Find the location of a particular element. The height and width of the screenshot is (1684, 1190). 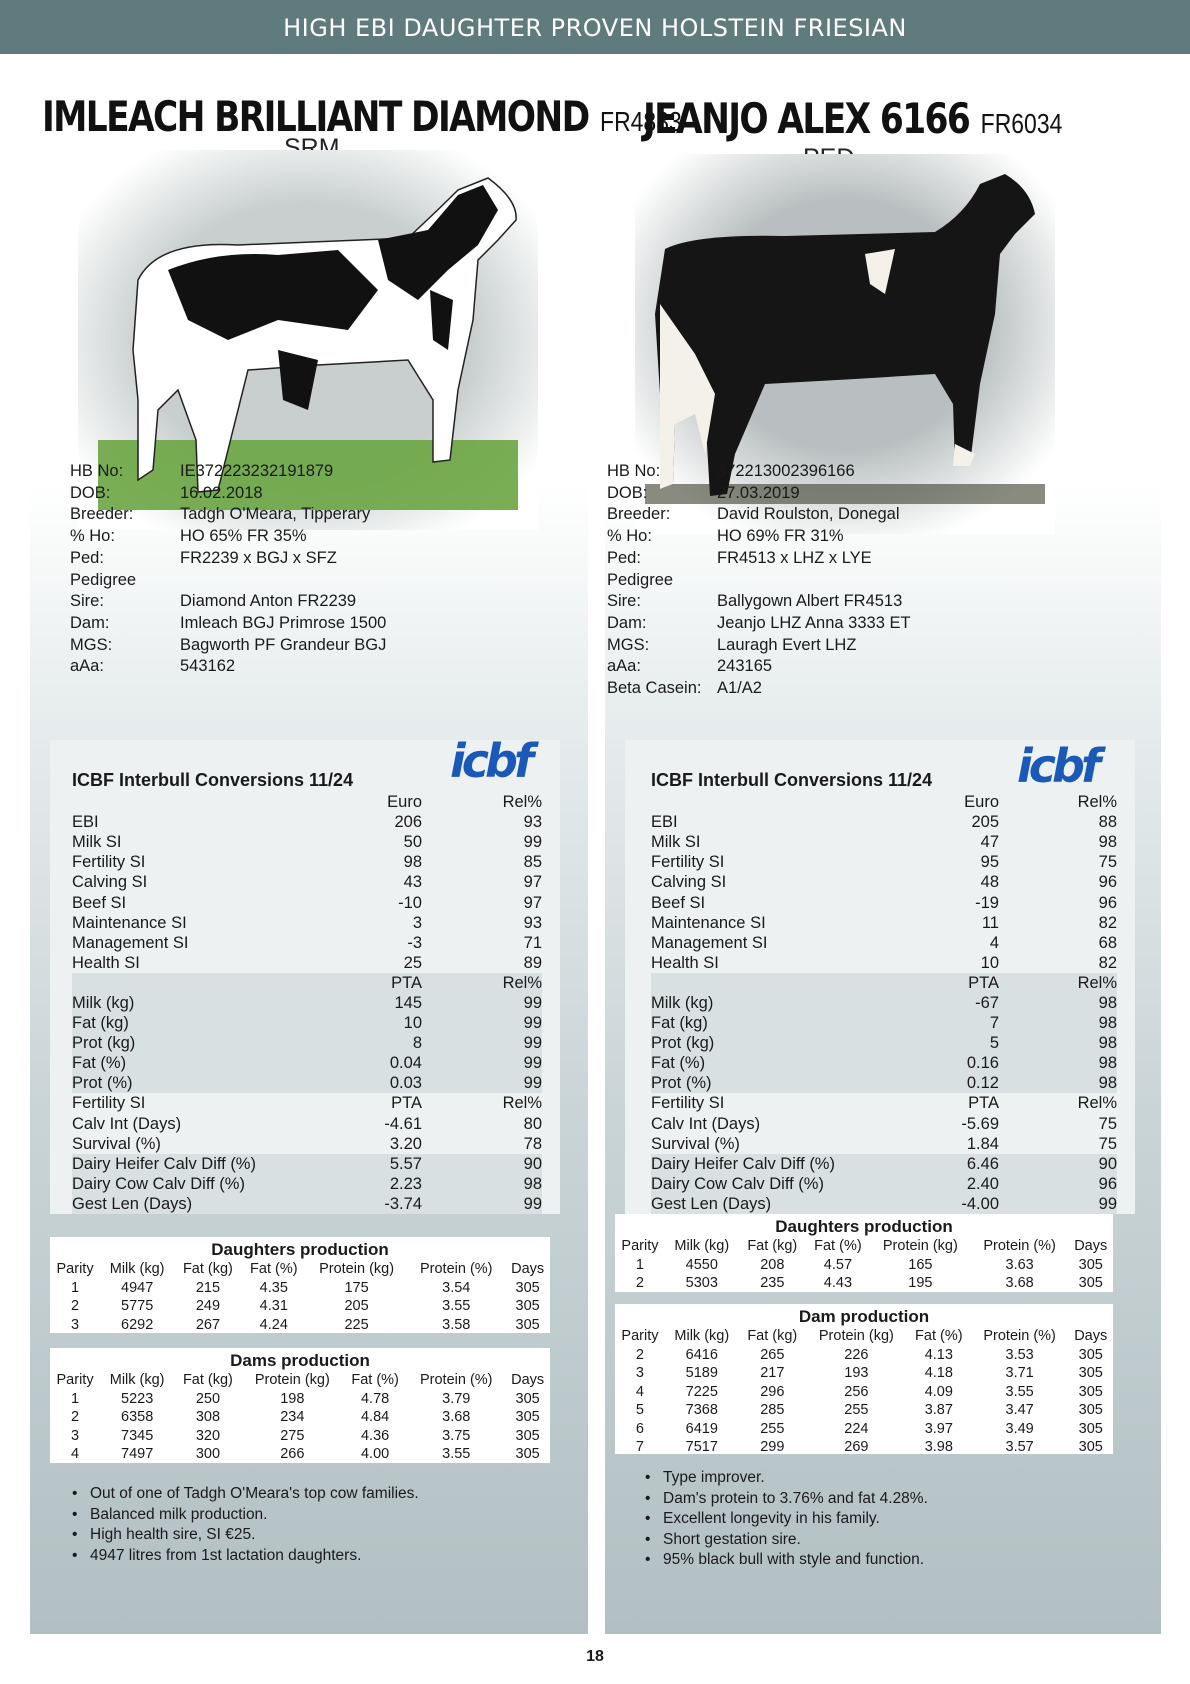

stat-value: -4.00 is located at coordinates (955, 1204).